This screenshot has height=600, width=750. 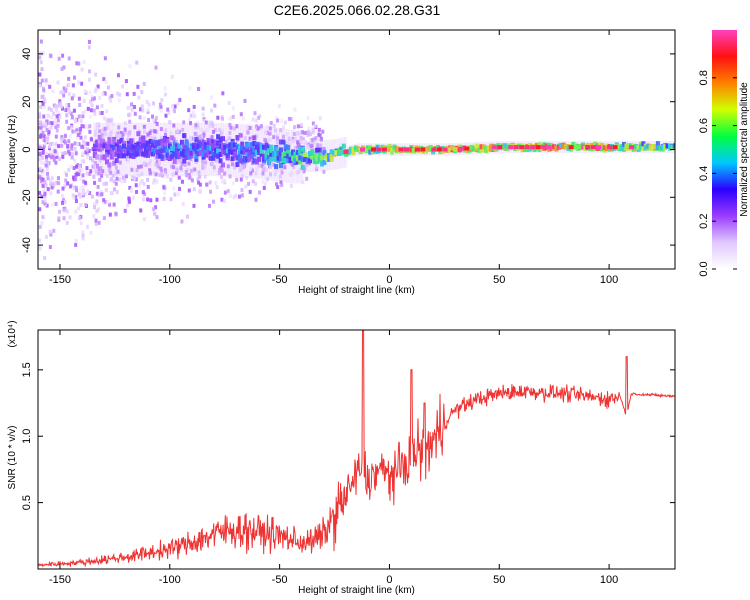 What do you see at coordinates (704, 221) in the screenshot?
I see `colorbar-tick-label: 0.2` at bounding box center [704, 221].